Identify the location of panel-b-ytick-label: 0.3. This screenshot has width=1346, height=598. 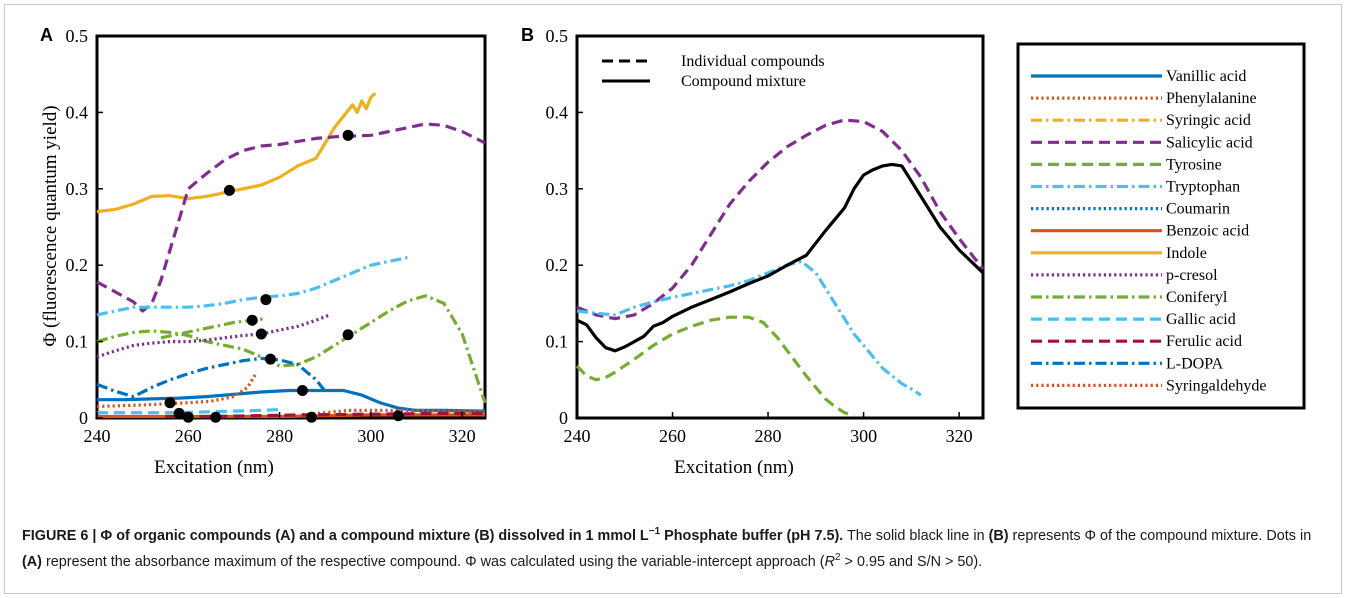
(557, 189).